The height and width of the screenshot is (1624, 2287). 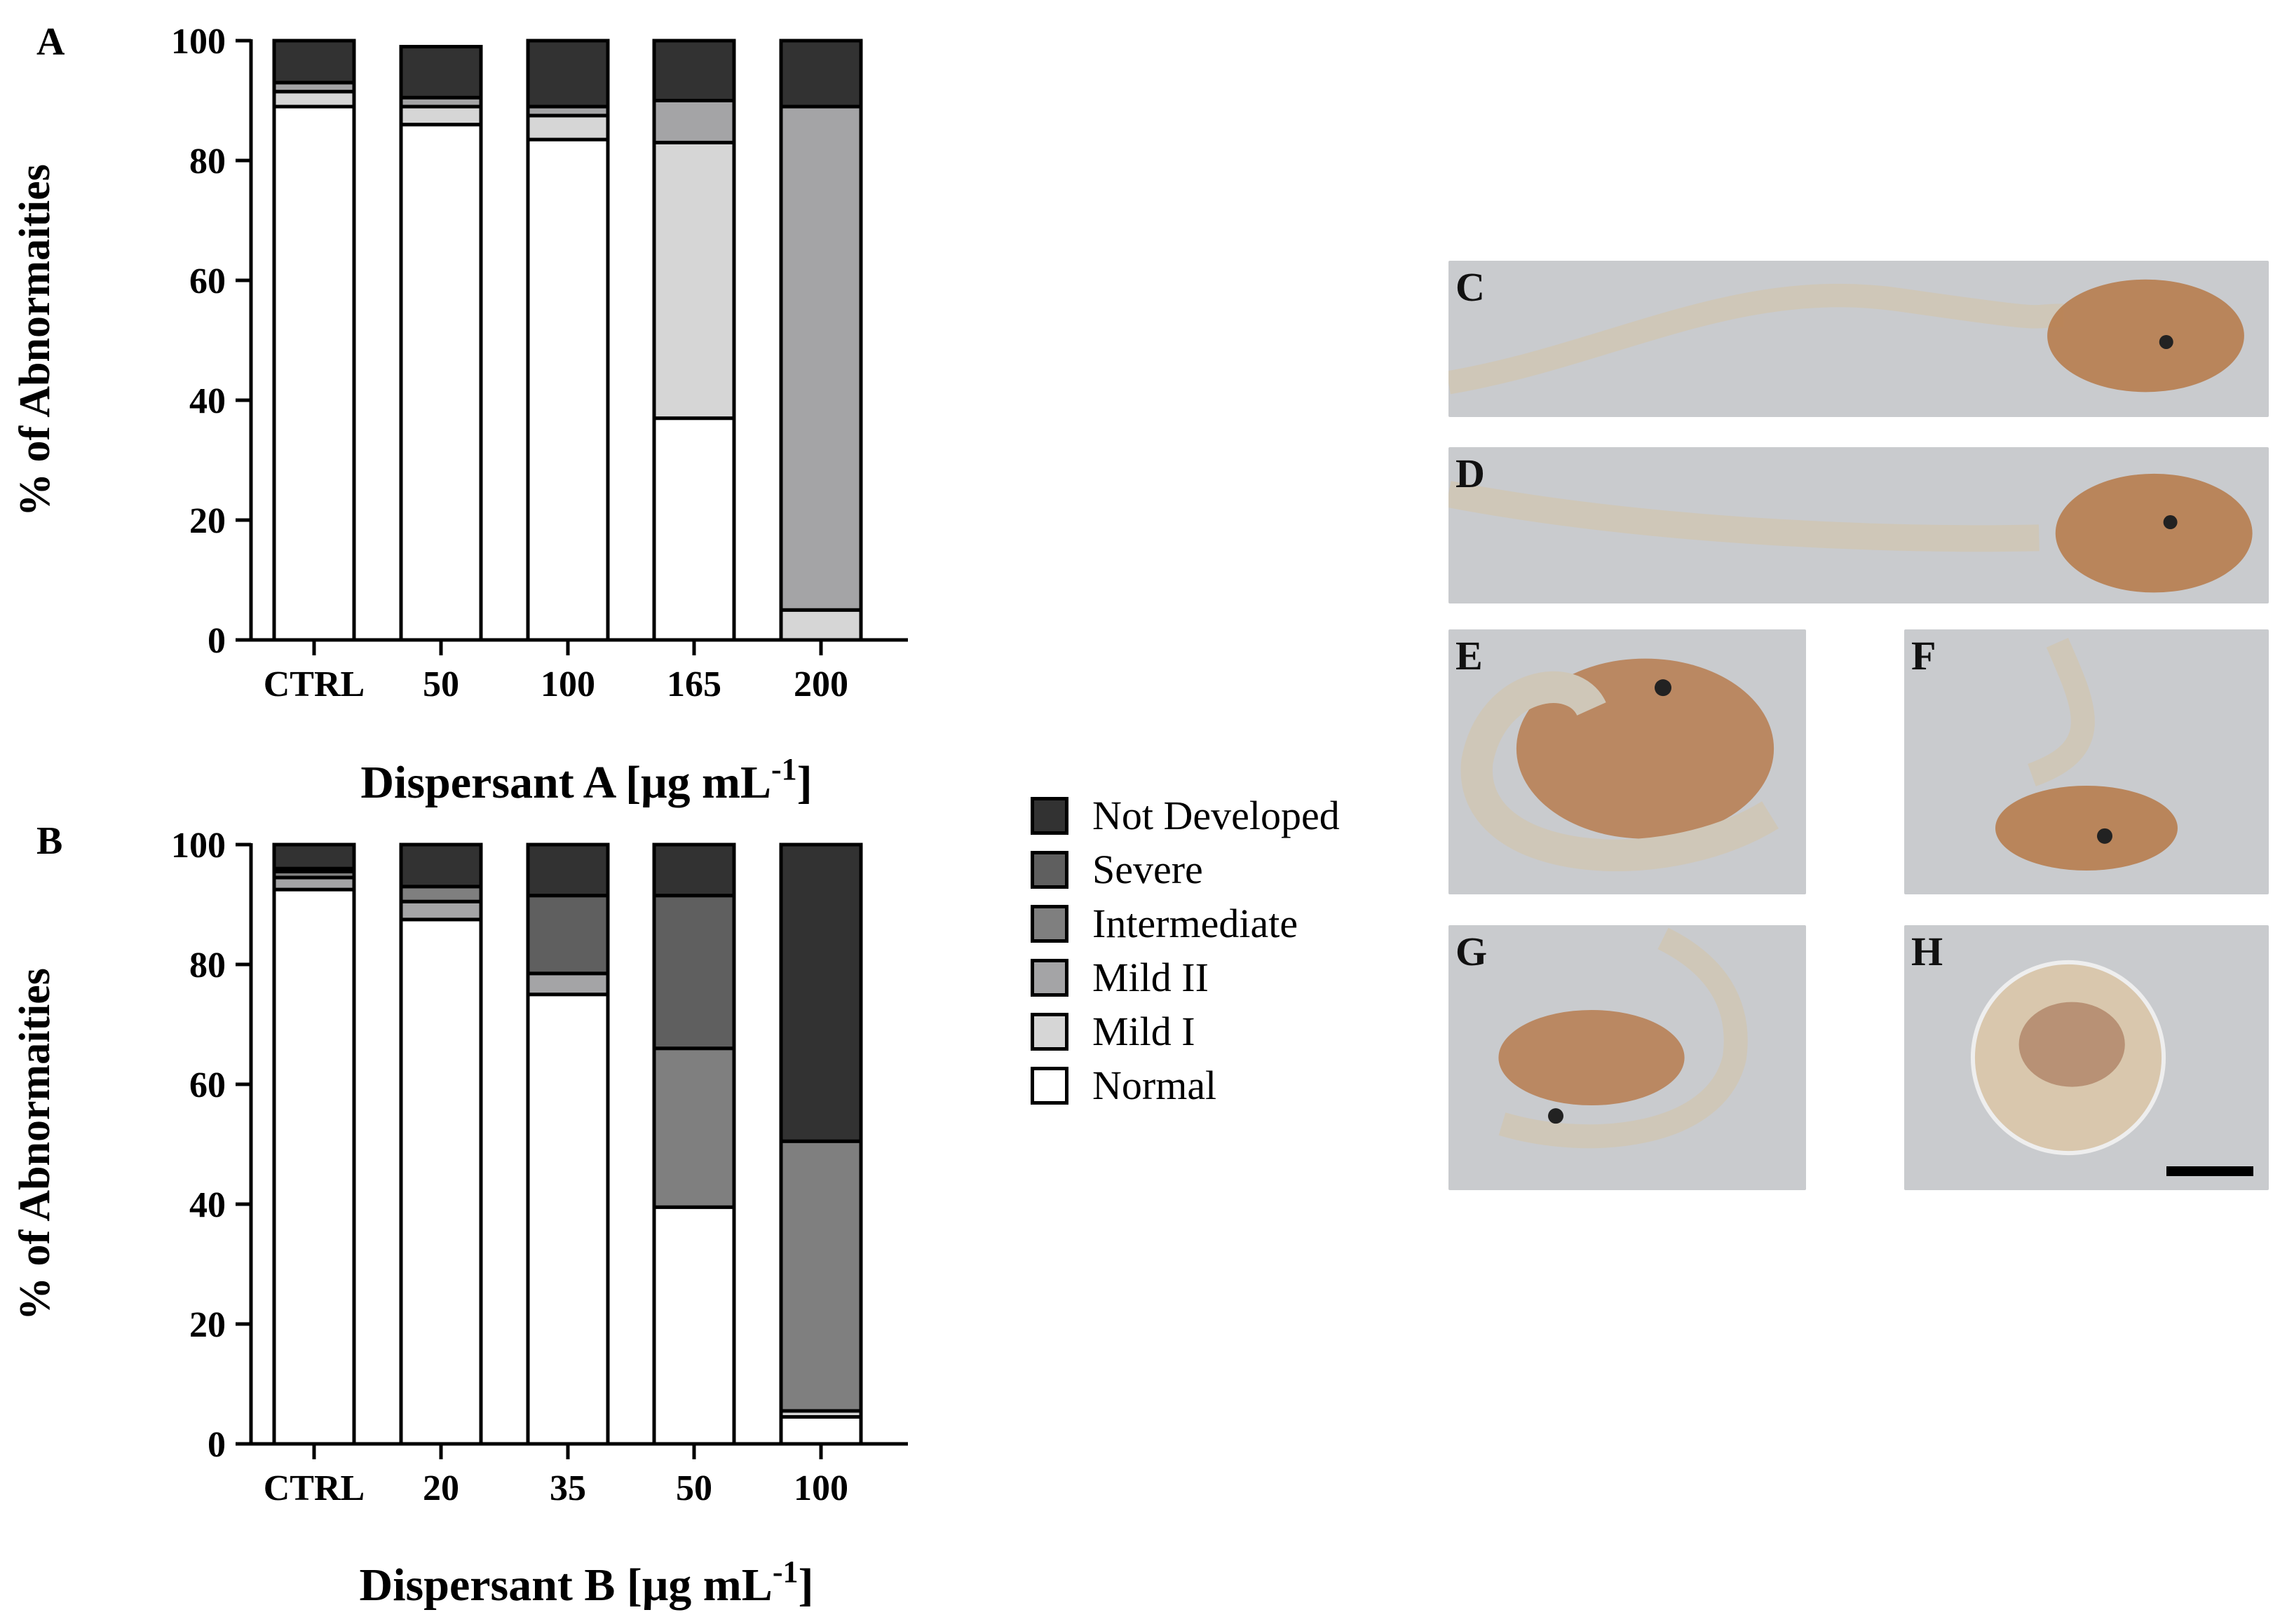 What do you see at coordinates (50, 42) in the screenshot?
I see `chart-a-panel-label: A` at bounding box center [50, 42].